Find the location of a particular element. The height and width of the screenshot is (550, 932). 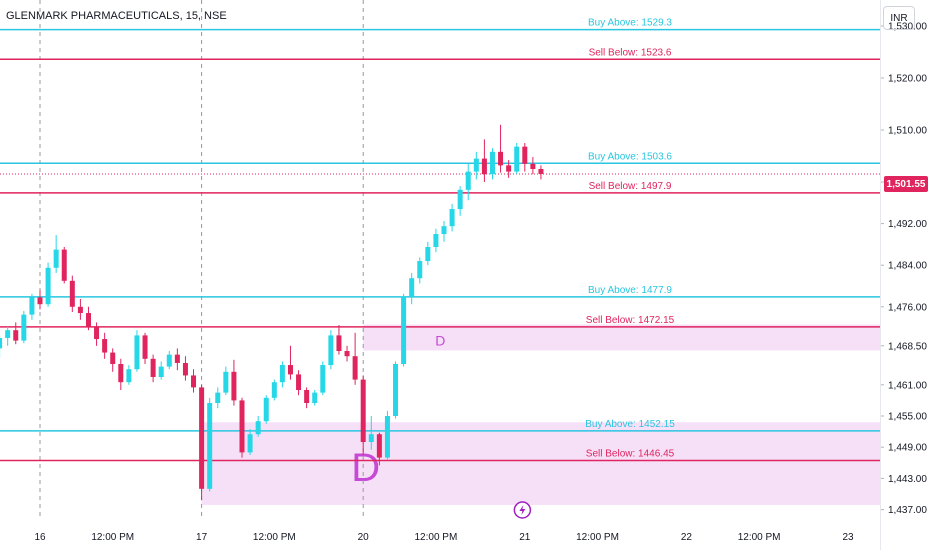

chart-title: GLENMARK PHARMACEUTICALS, 15, NSE is located at coordinates (116, 16).